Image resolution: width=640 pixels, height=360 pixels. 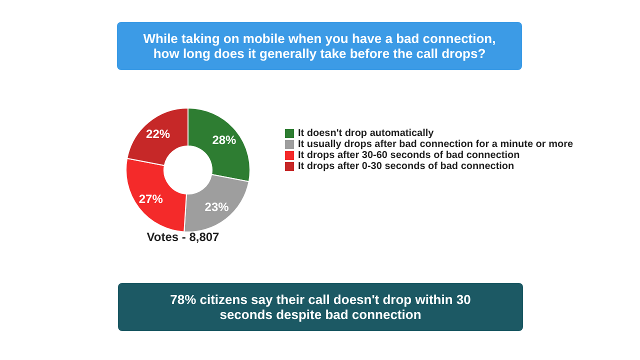 I want to click on data-label: 23%, so click(x=217, y=207).